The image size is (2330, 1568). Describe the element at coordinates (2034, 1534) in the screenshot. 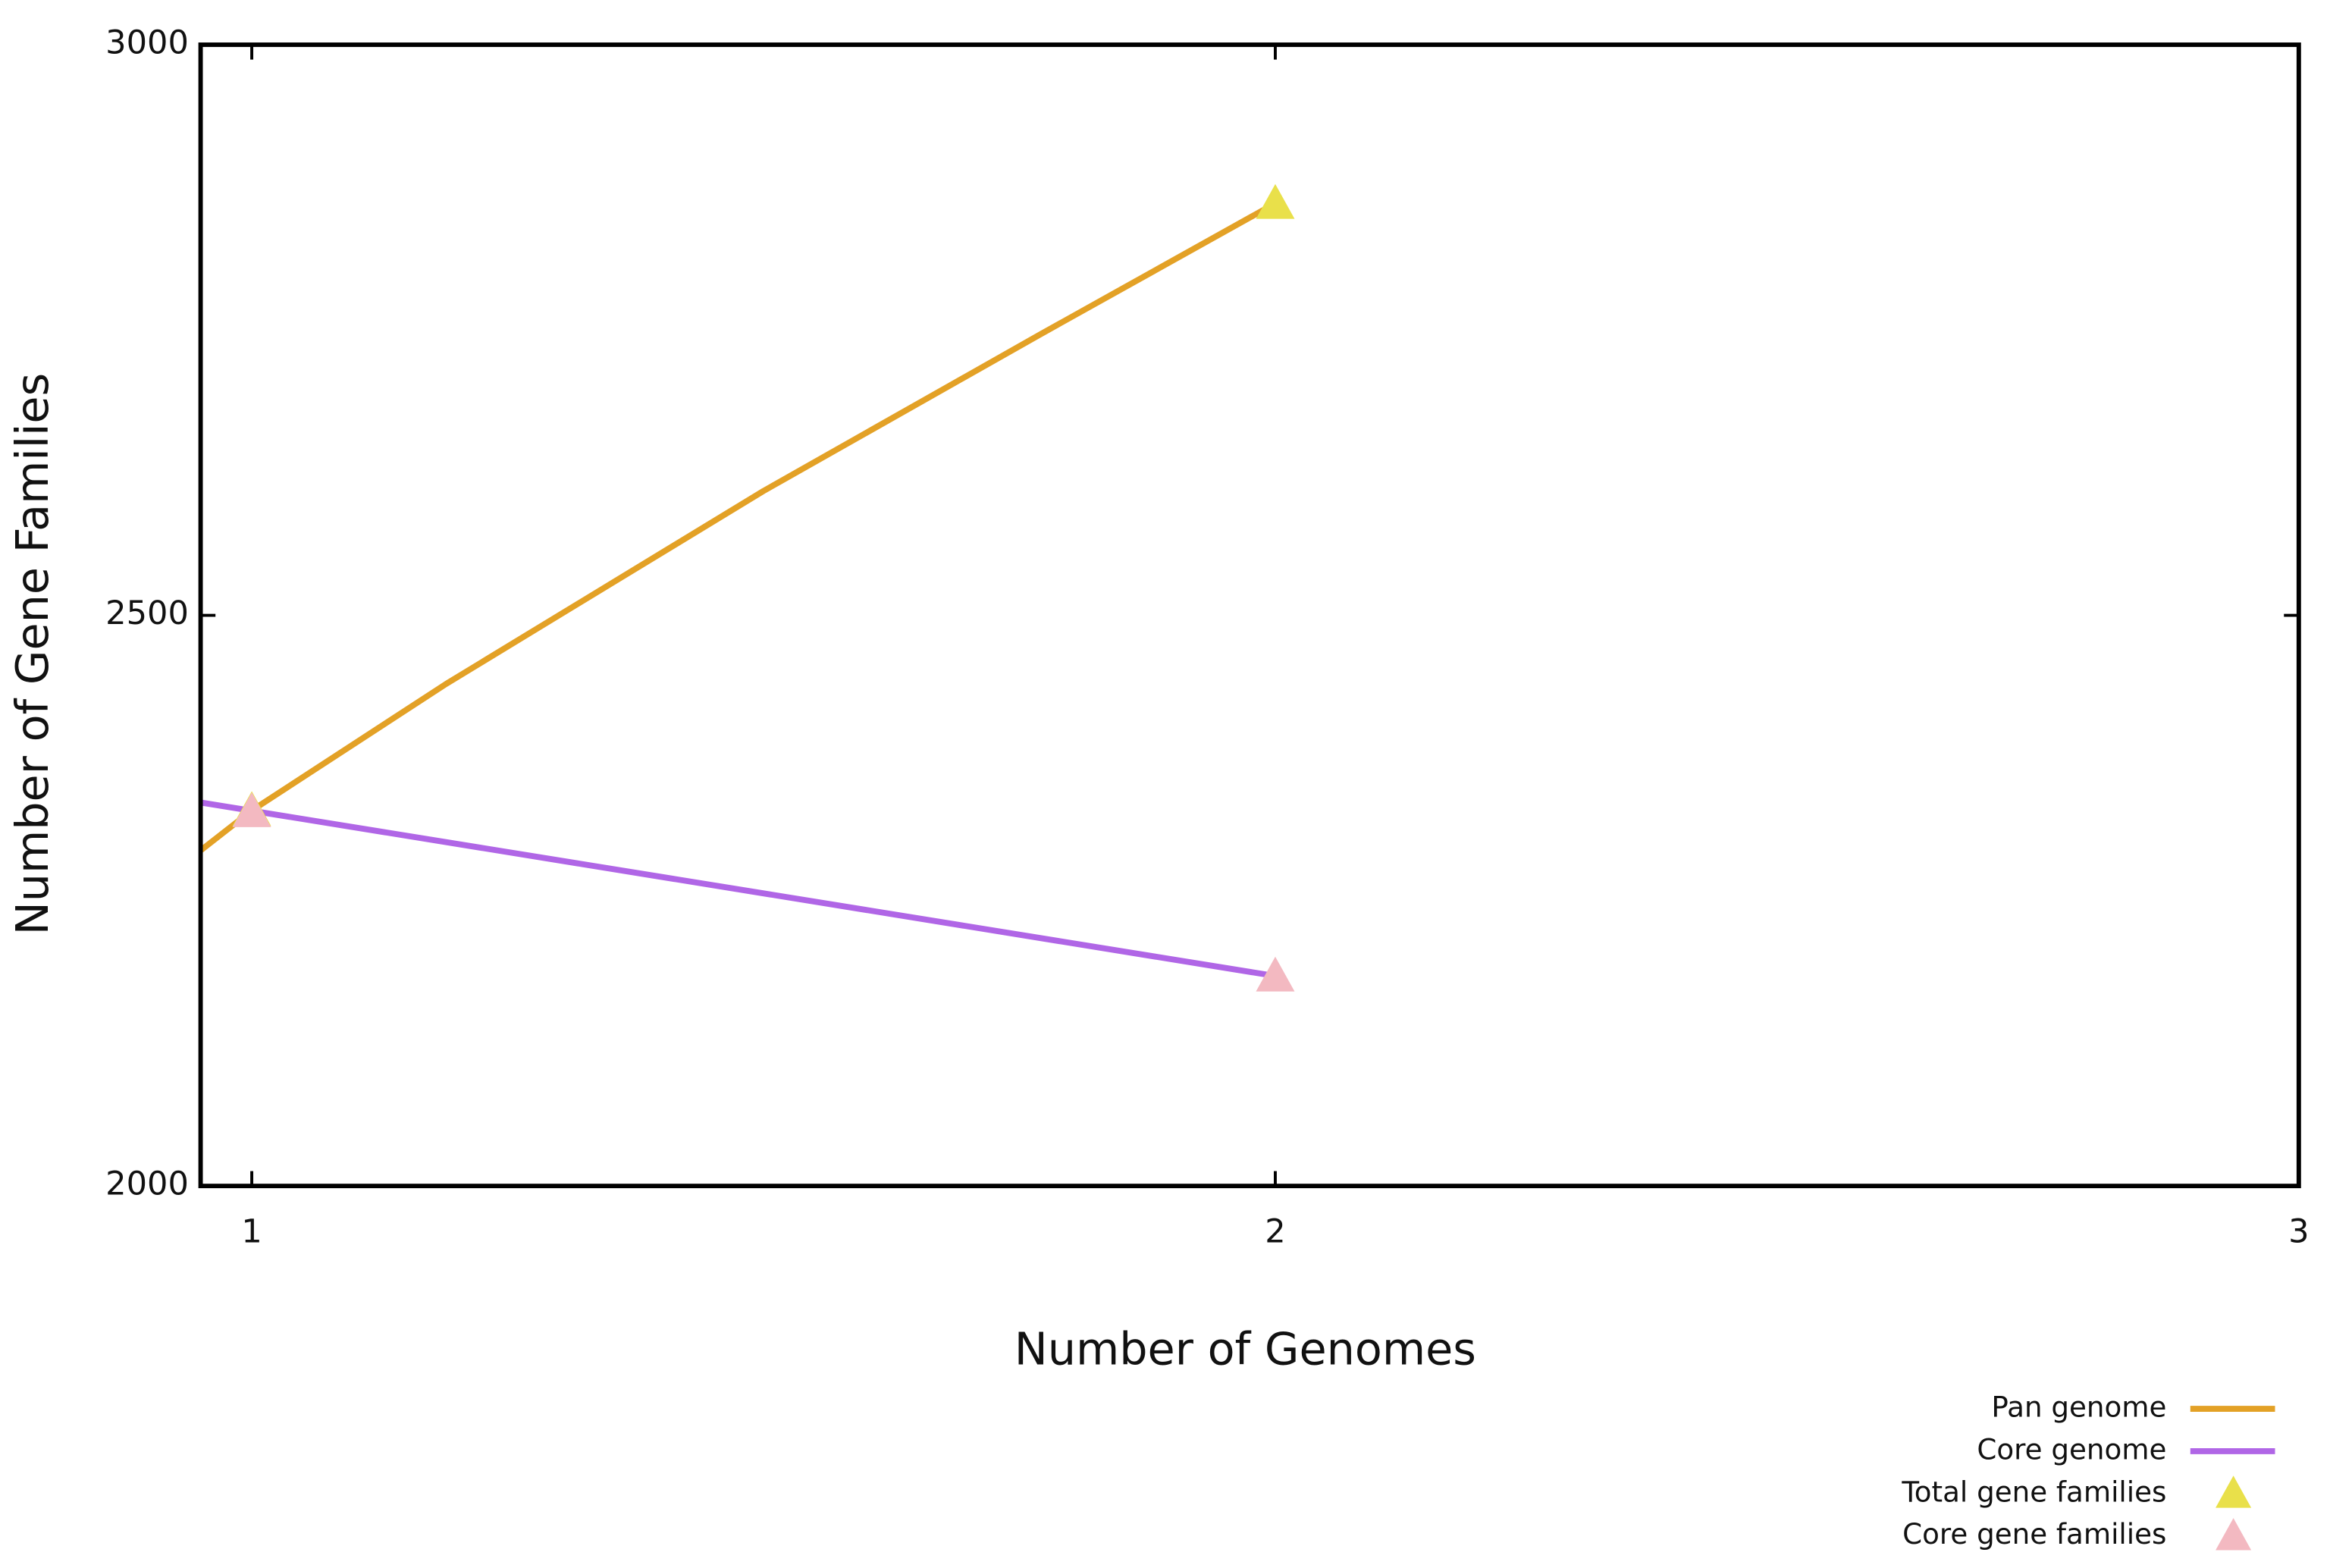

I see `legend-label: Core gene families` at that location.